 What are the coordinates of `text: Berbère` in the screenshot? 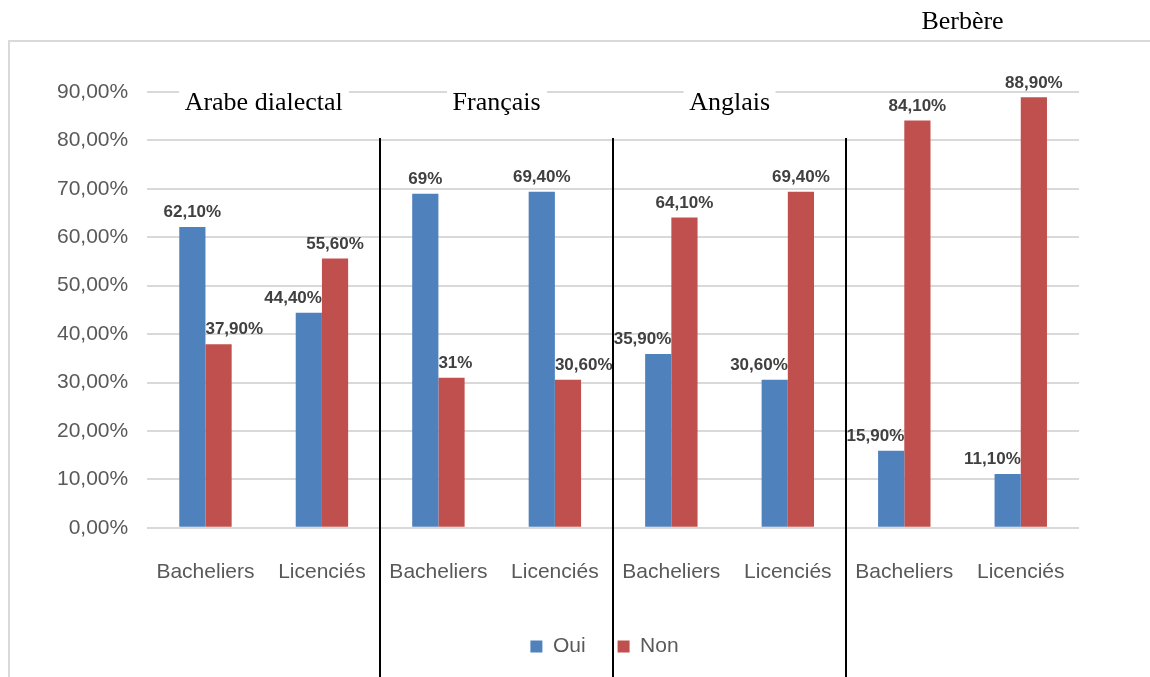 It's located at (962, 21).